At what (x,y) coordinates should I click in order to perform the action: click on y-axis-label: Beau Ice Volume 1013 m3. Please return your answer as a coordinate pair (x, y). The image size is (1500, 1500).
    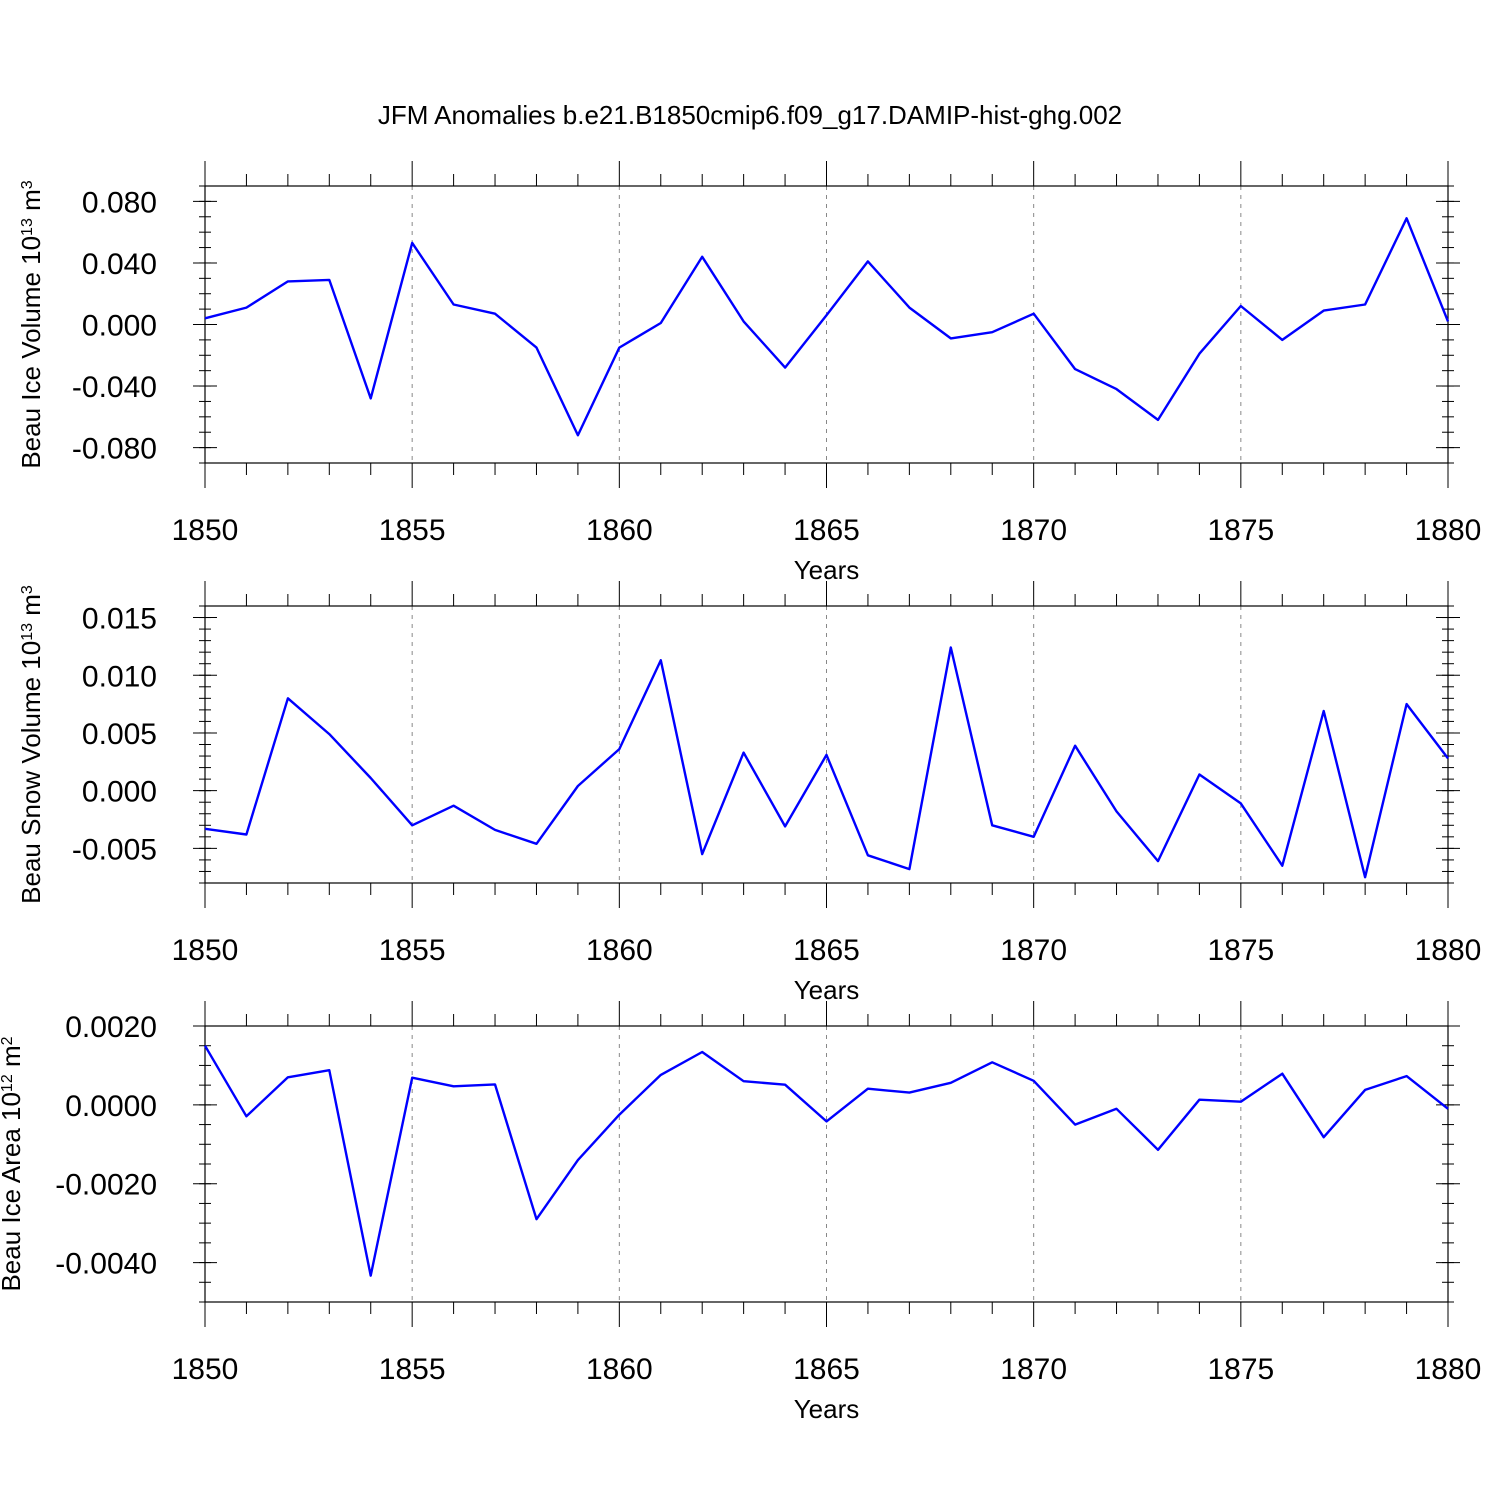
    Looking at the image, I should click on (31, 324).